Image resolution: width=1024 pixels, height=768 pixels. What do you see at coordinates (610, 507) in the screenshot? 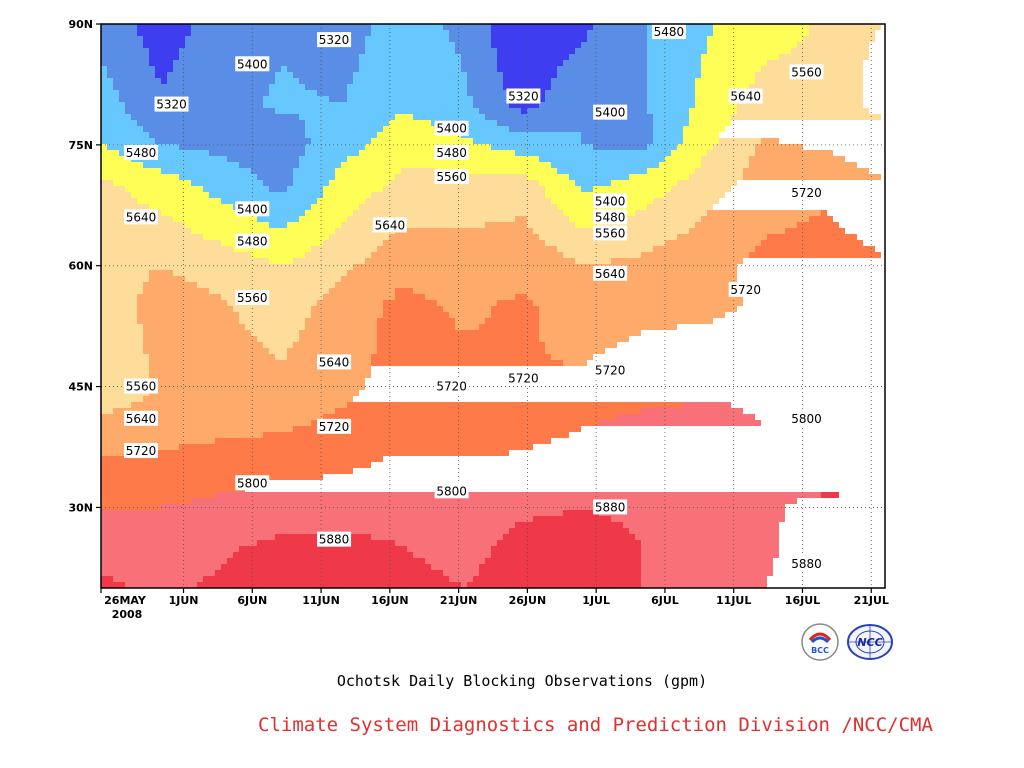
I see `contour-value-label: 5880` at bounding box center [610, 507].